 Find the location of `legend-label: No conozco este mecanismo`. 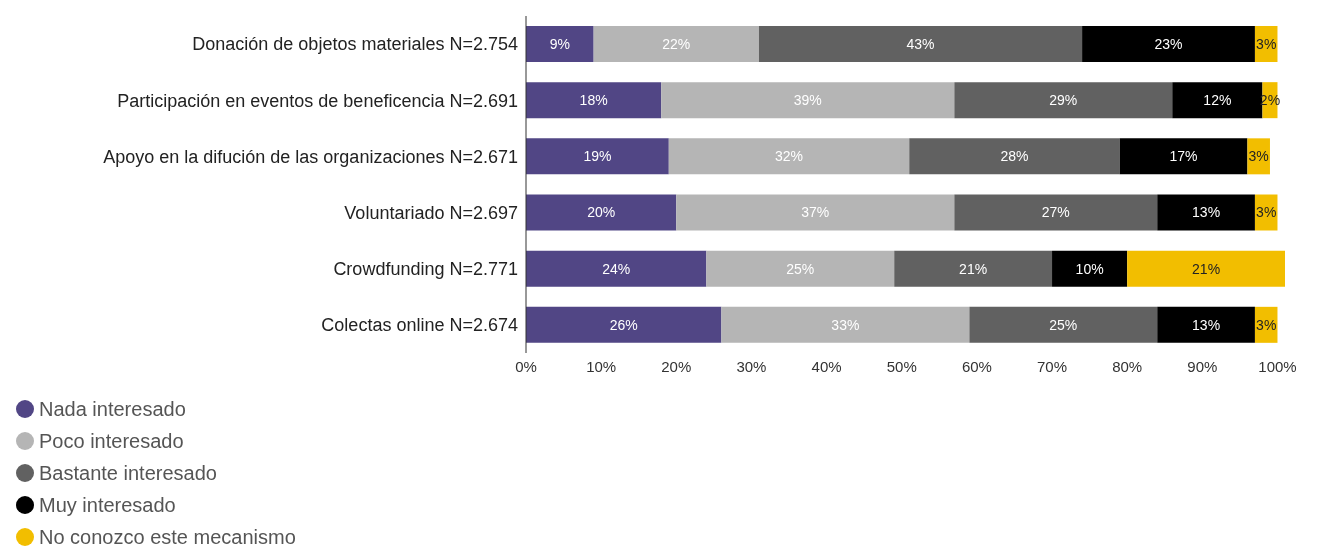

legend-label: No conozco este mecanismo is located at coordinates (167, 537).